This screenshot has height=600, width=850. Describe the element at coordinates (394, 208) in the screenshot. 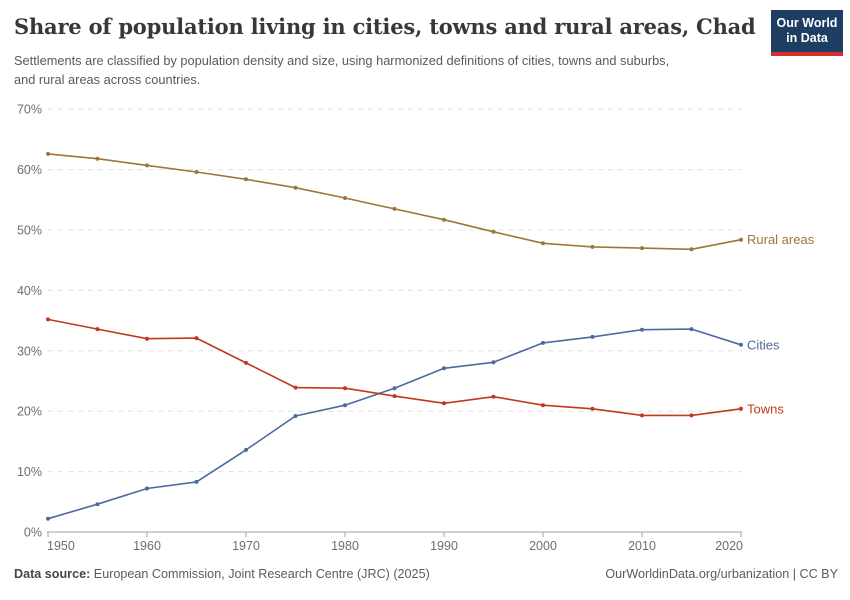

I see `rural-areas-point-1985` at that location.